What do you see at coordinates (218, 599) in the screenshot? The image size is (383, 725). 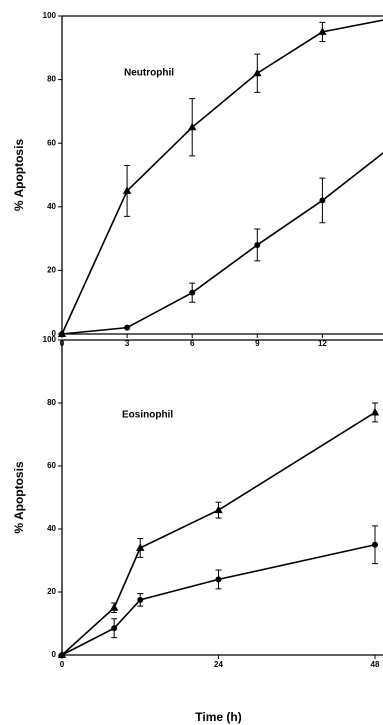 I see `series-line` at bounding box center [218, 599].